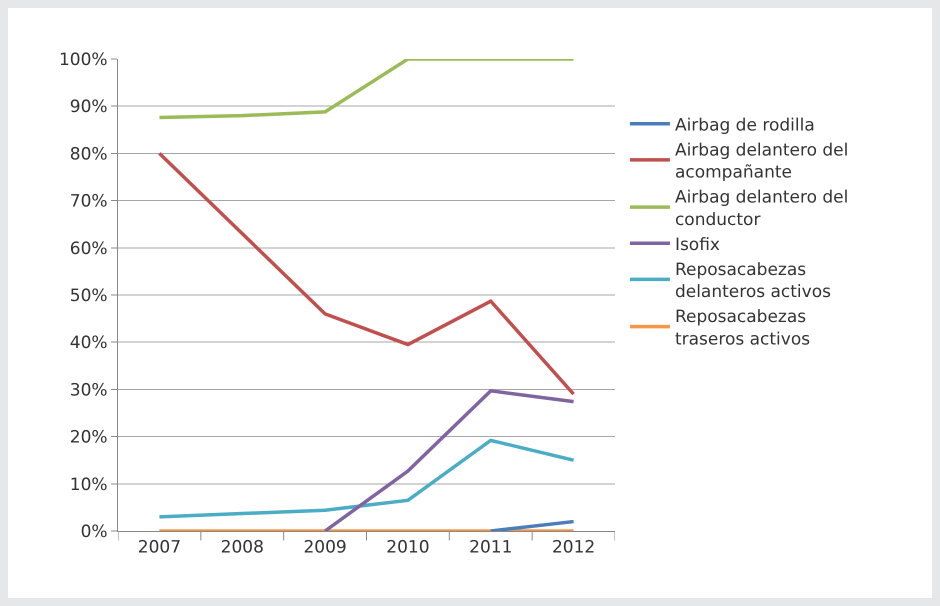 The height and width of the screenshot is (606, 940). What do you see at coordinates (89, 390) in the screenshot?
I see `y-tick-label: 30%` at bounding box center [89, 390].